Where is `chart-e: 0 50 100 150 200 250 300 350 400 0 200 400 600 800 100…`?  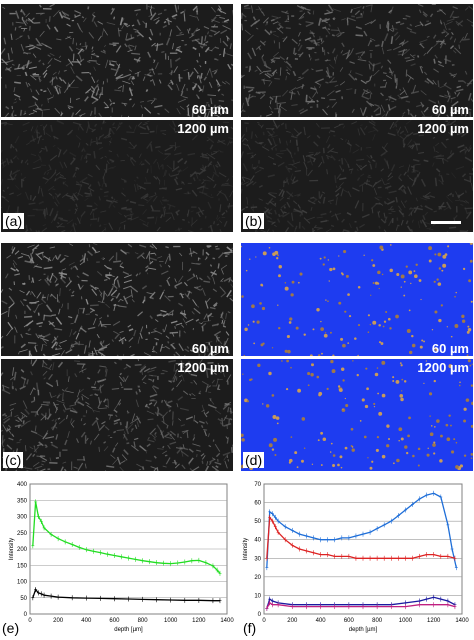
chart-e: 0 50 100 150 200 250 300 350 400 0 200 400 600 800 100… is located at coordinates (121, 557).